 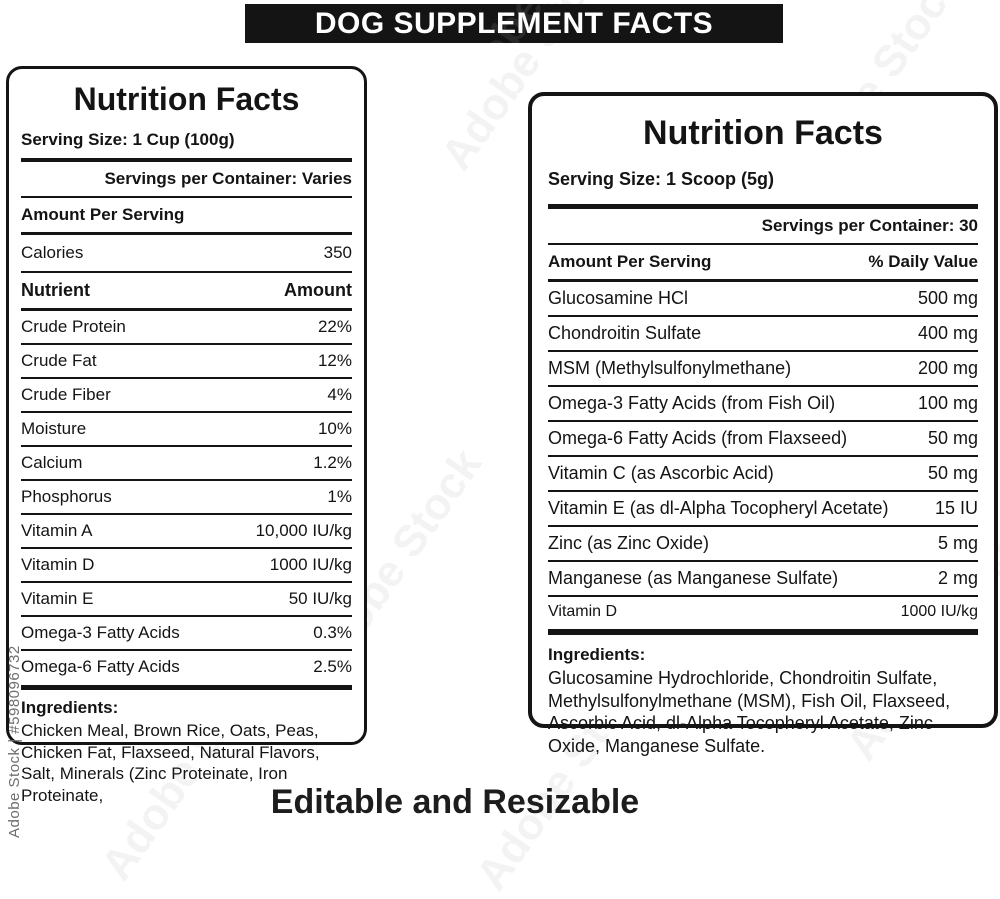 I want to click on header-bar: DOG SUPPLEMENT FACTS Adobe Stock, so click(x=514, y=23).